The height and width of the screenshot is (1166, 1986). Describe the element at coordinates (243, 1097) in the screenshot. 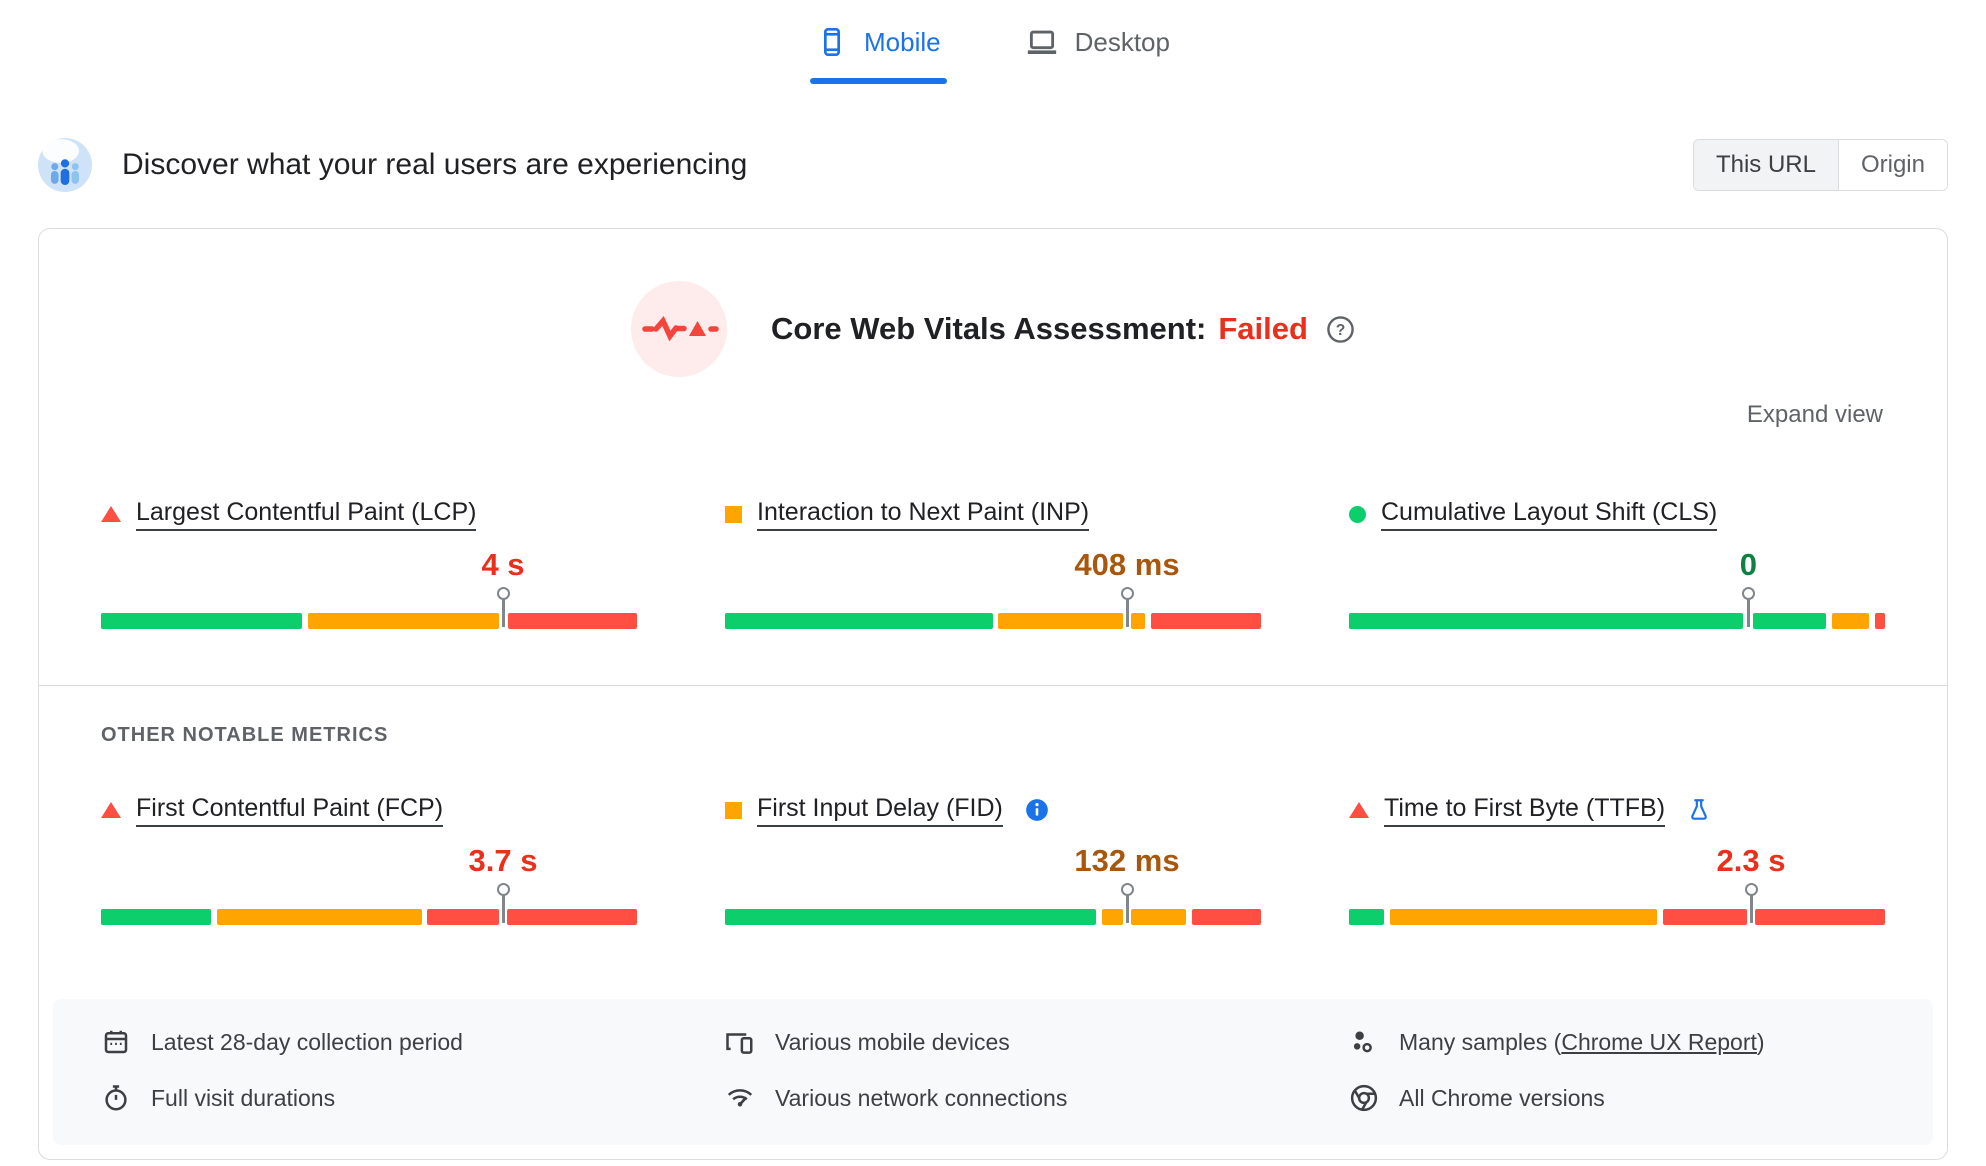

I see `visit-durations-label: Full visit durations` at that location.